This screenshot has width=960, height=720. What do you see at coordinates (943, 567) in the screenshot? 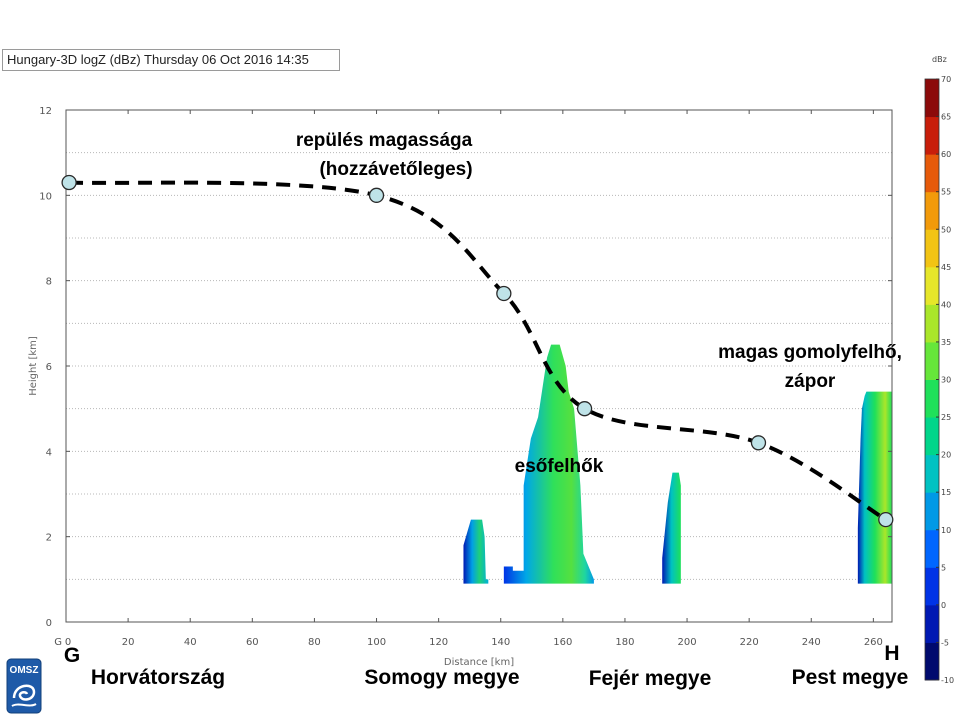
I see `colorbar-tick-5: 5` at bounding box center [943, 567].